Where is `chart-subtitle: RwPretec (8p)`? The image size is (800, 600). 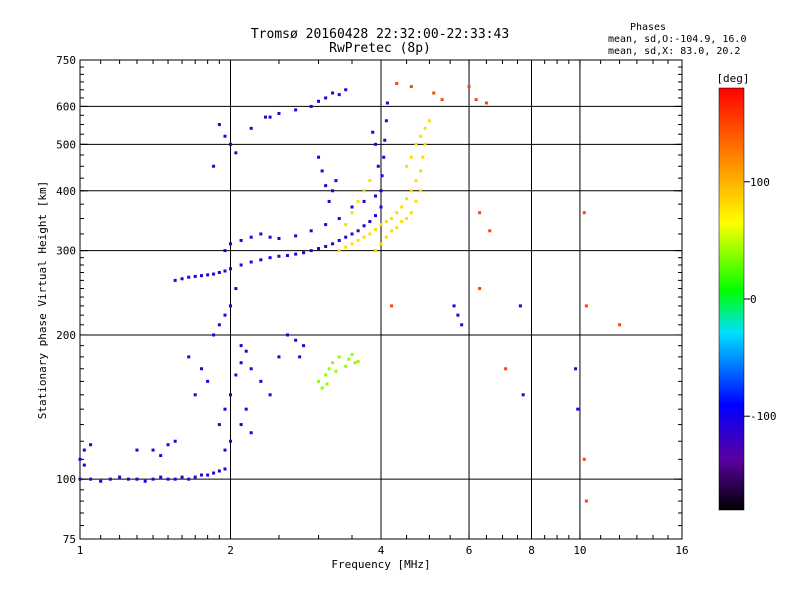 chart-subtitle: RwPretec (8p) is located at coordinates (380, 48).